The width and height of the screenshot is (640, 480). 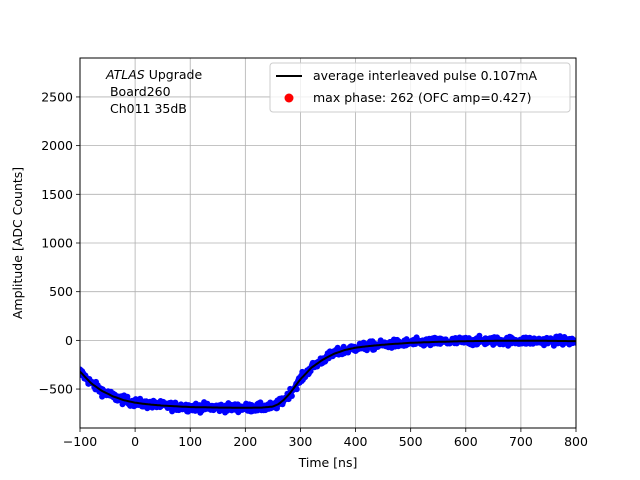 What do you see at coordinates (301, 441) in the screenshot?
I see `x-tick-label: 300` at bounding box center [301, 441].